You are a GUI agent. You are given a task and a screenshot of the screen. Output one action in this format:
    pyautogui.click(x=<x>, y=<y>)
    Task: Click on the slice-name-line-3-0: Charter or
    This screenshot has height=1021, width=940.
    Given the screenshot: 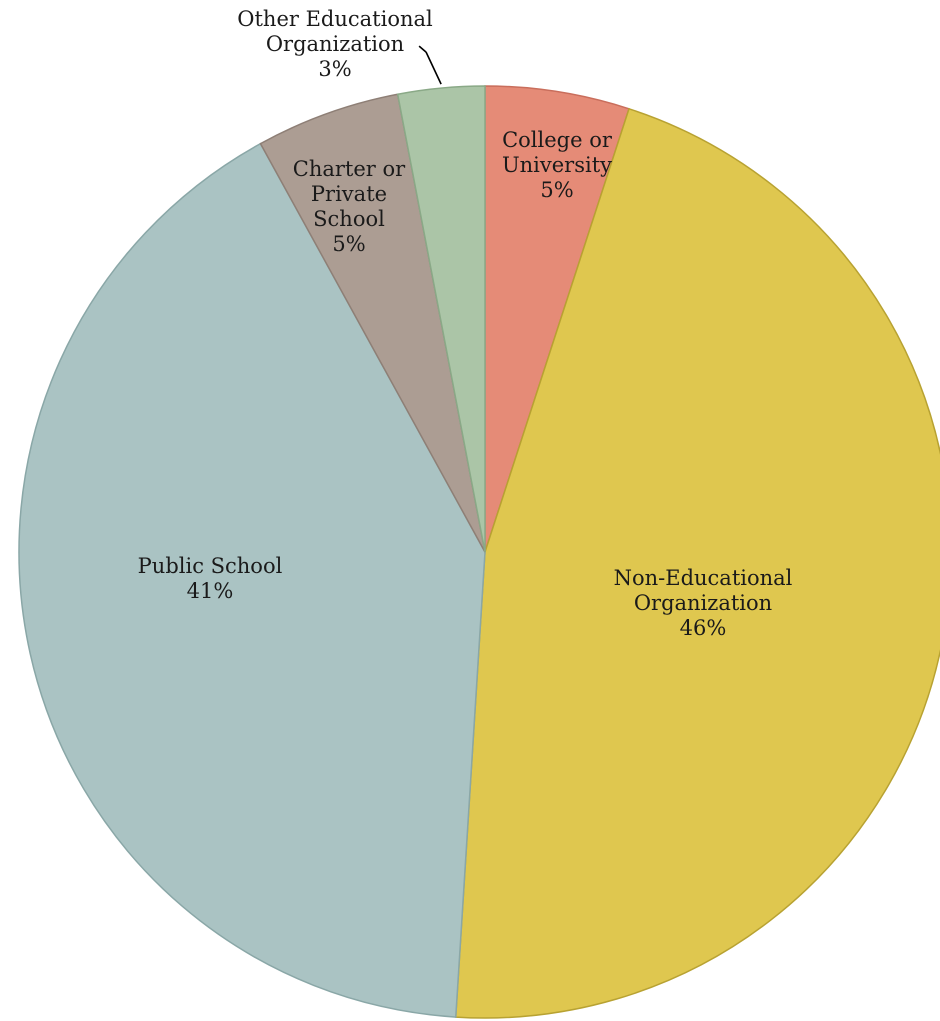 What is the action you would take?
    pyautogui.click(x=349, y=169)
    